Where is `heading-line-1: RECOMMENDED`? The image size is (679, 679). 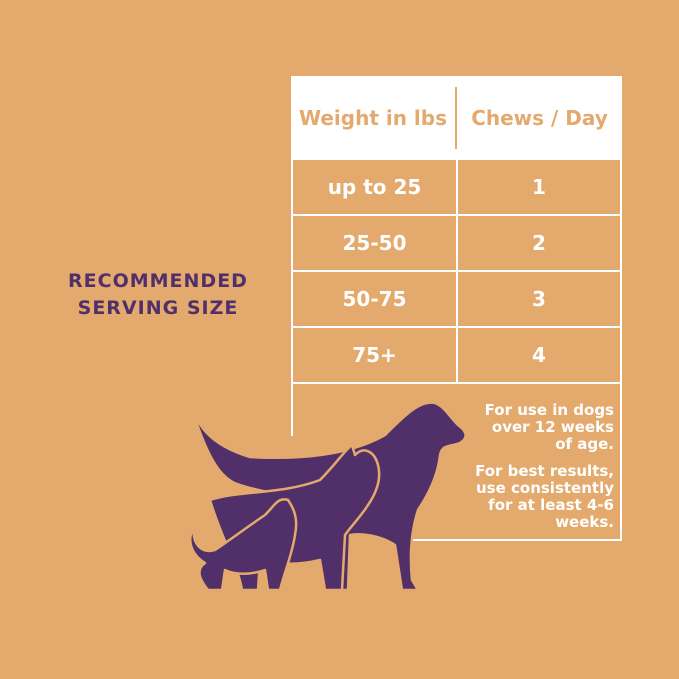
heading-line-1: RECOMMENDED is located at coordinates (158, 281).